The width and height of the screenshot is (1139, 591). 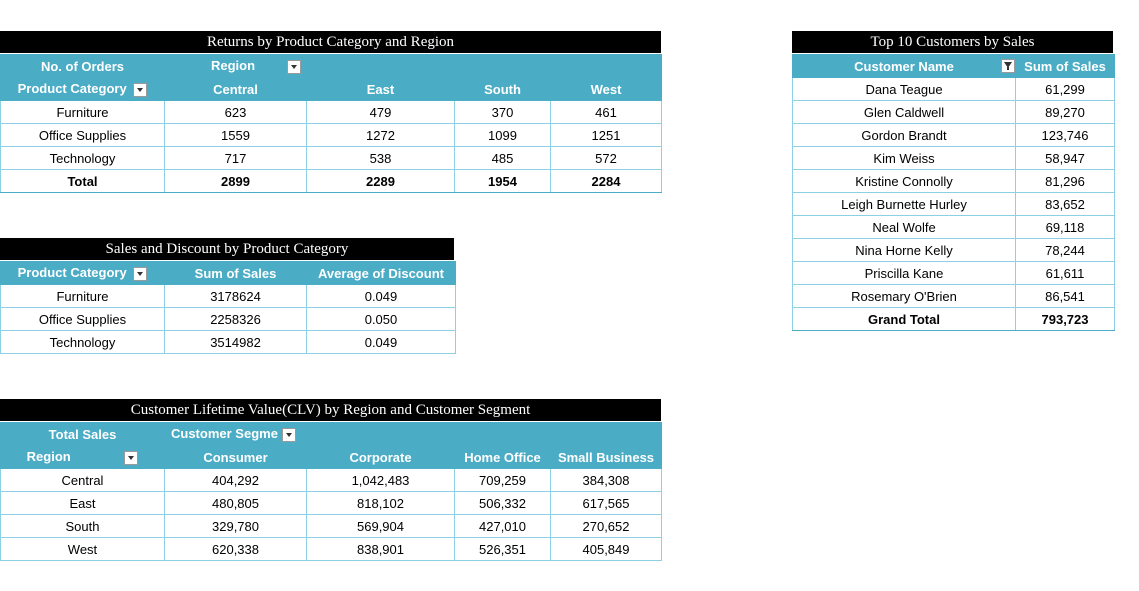 I want to click on cell: 617,565, so click(x=606, y=503).